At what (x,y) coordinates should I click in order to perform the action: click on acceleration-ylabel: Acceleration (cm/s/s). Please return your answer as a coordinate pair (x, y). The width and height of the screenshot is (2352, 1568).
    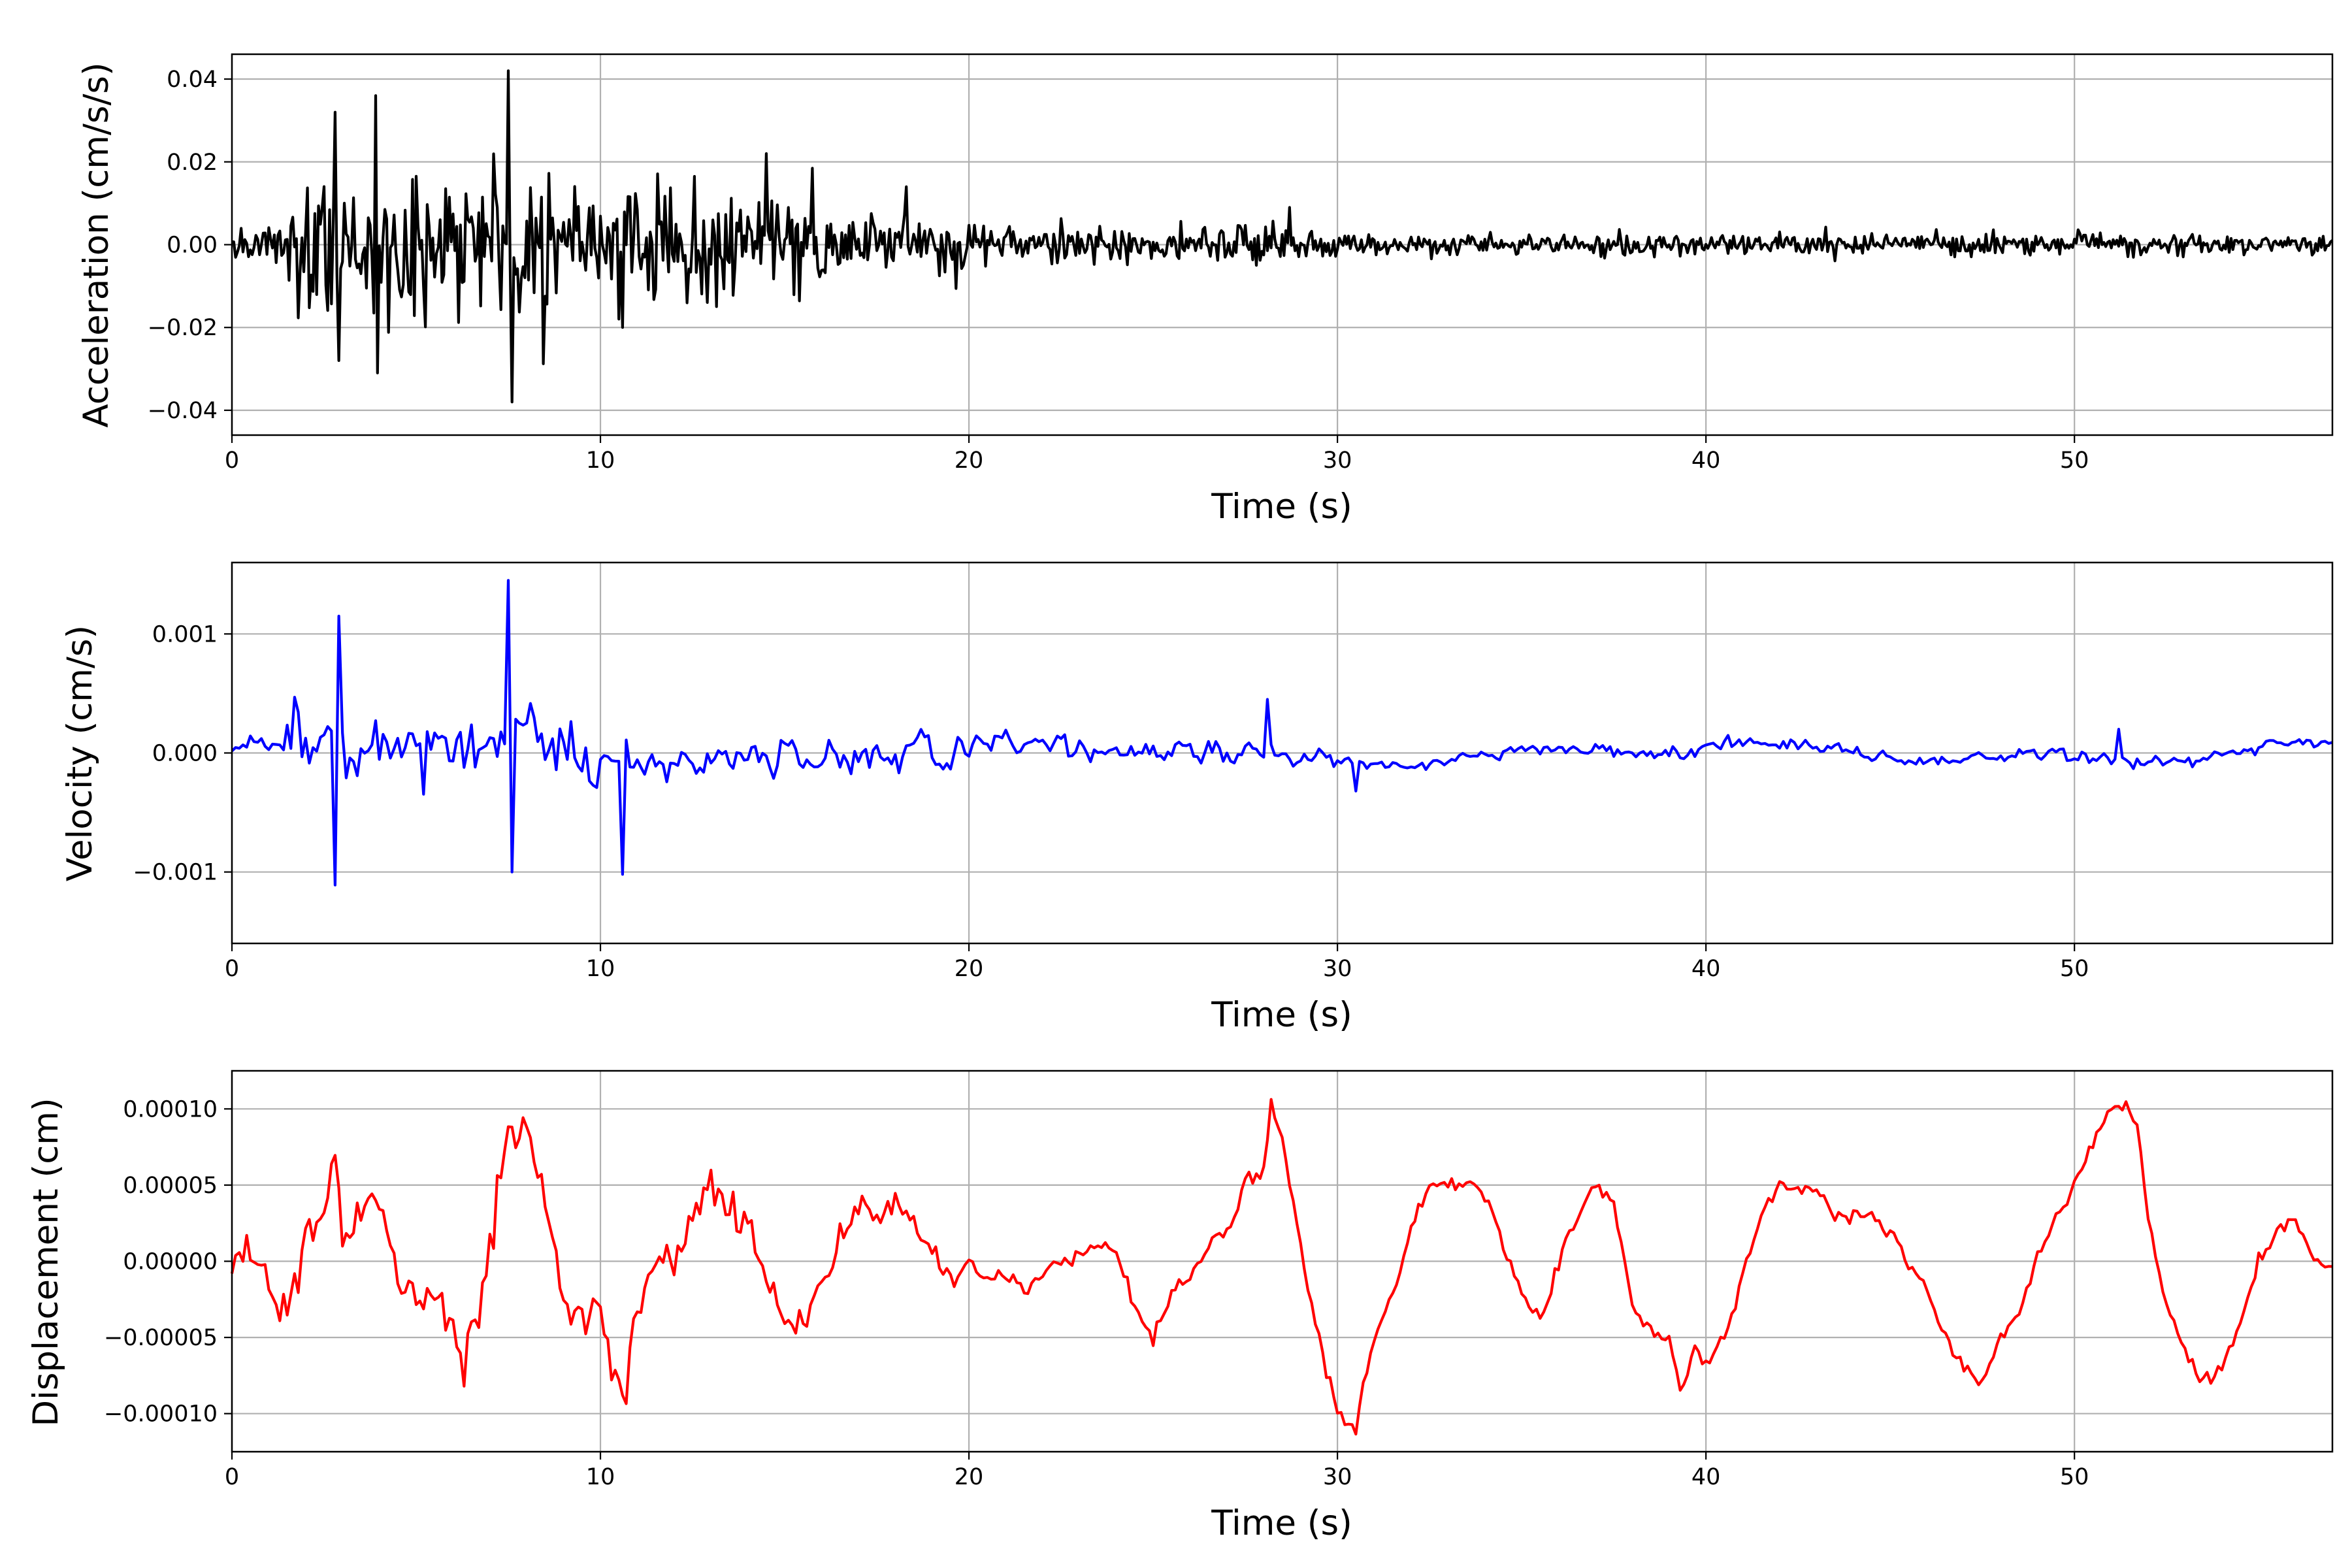
    Looking at the image, I should click on (96, 244).